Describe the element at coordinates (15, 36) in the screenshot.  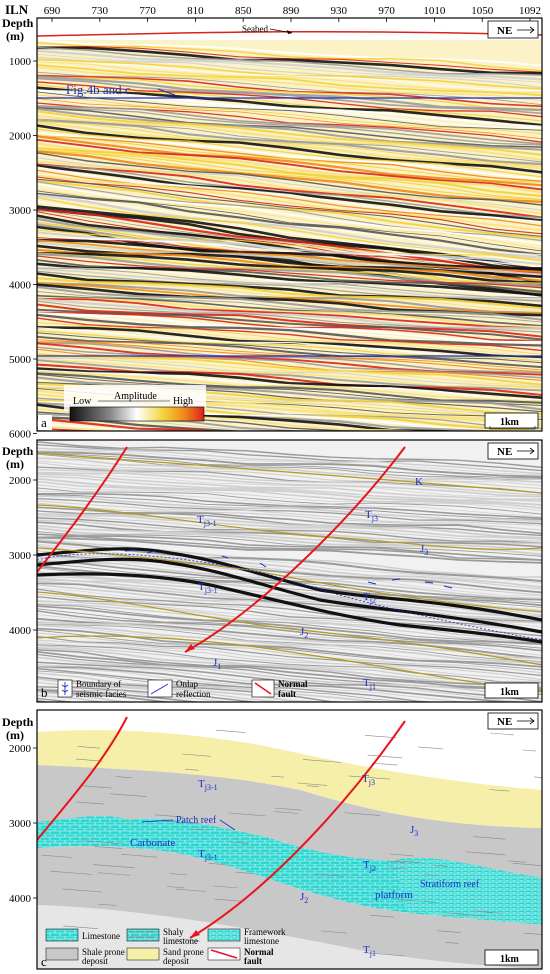
I see `panel-a-depth-unit: (m)` at that location.